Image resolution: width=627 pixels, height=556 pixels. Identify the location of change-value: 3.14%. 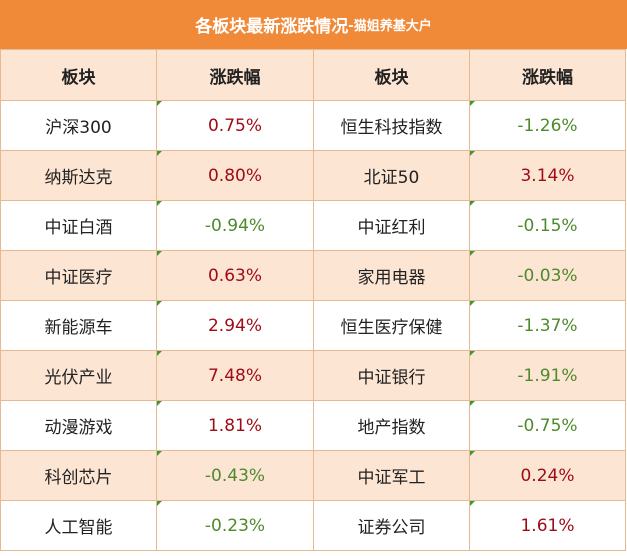
(547, 175).